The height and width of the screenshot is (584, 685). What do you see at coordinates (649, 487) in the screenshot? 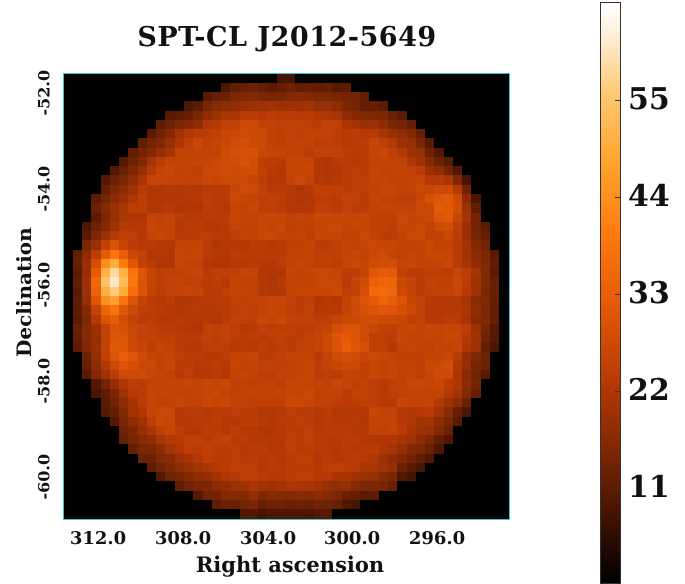
I see `colorbar-tick-label: 11` at bounding box center [649, 487].